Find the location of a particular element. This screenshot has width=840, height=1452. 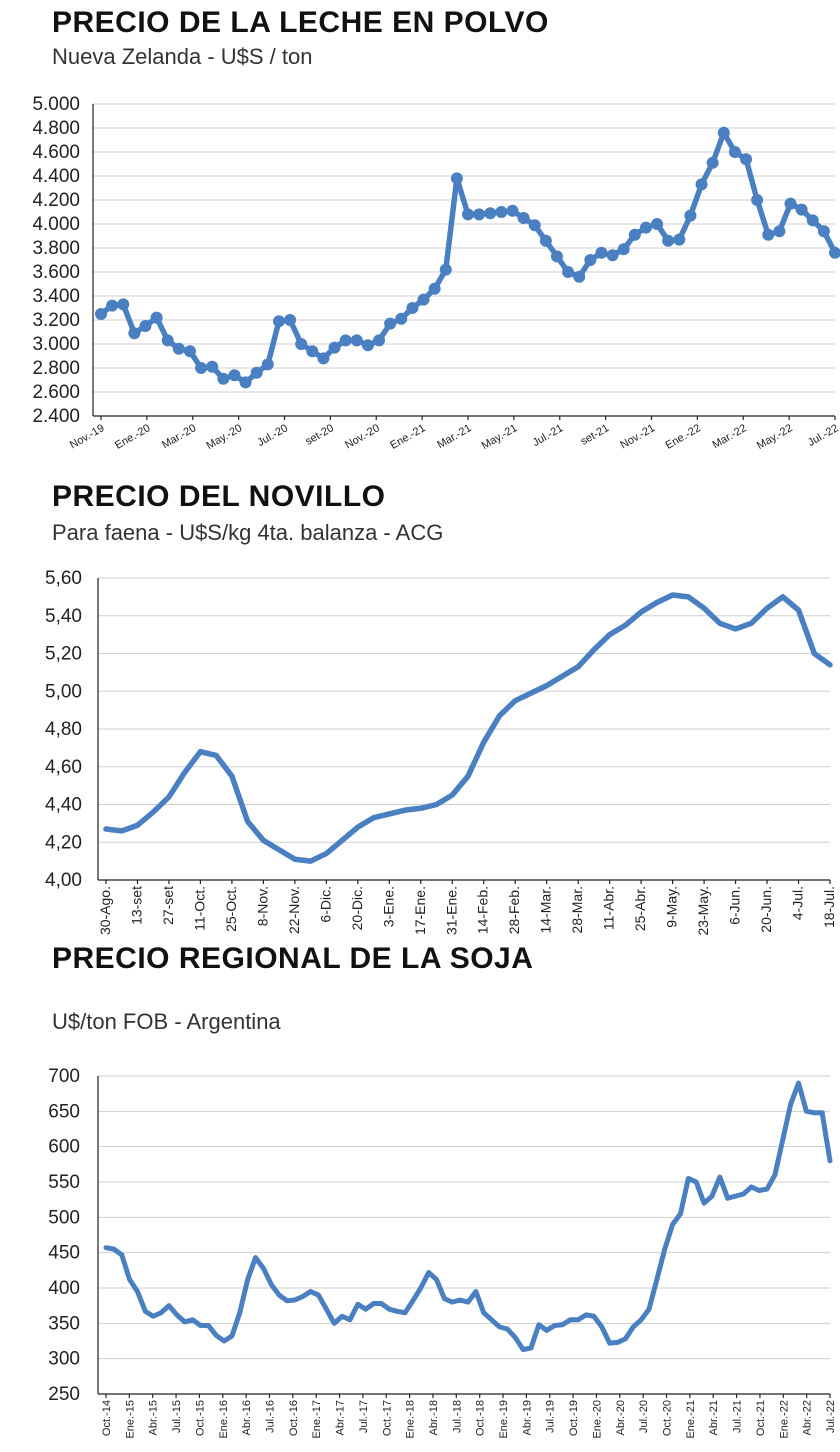

chart-title-leche: PRECIO DE LA LECHE EN POLVO is located at coordinates (300, 22).